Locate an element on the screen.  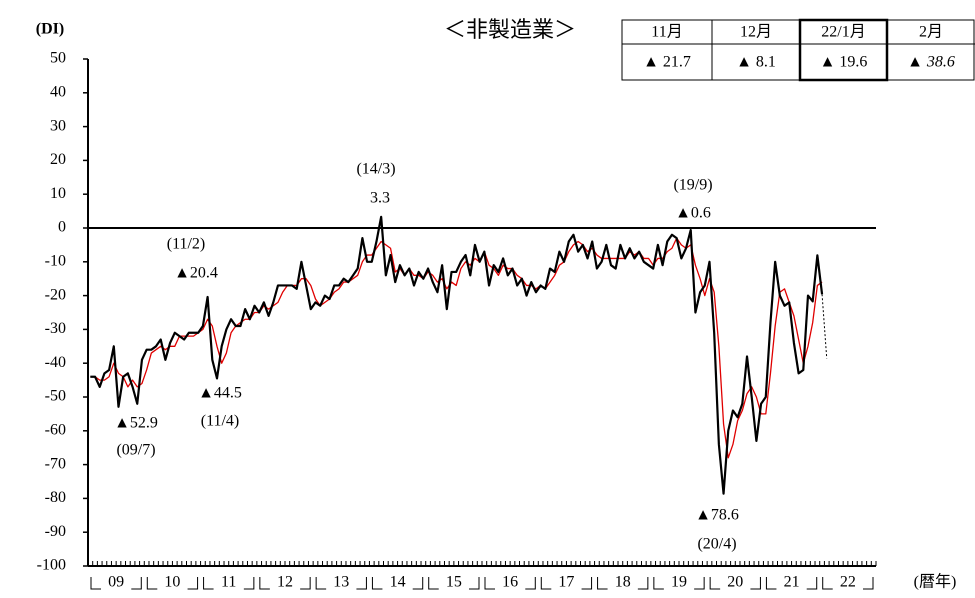
table-header: 11月 is located at coordinates (666, 32).